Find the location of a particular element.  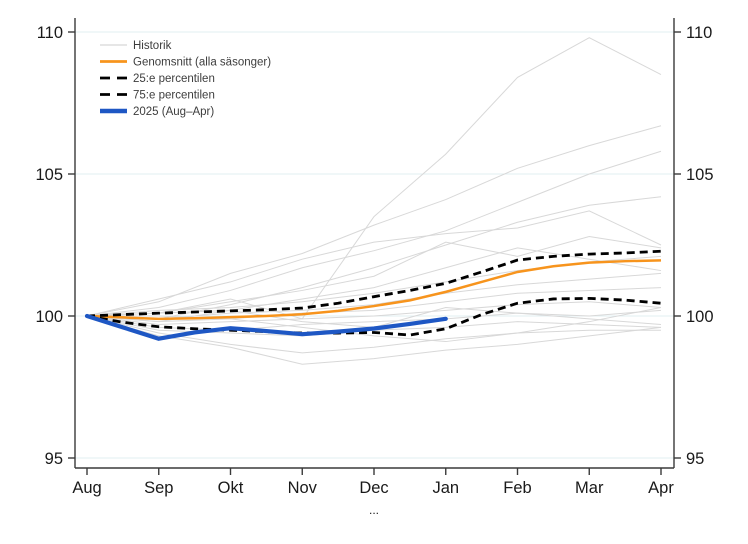

series-p75 is located at coordinates (374, 283).